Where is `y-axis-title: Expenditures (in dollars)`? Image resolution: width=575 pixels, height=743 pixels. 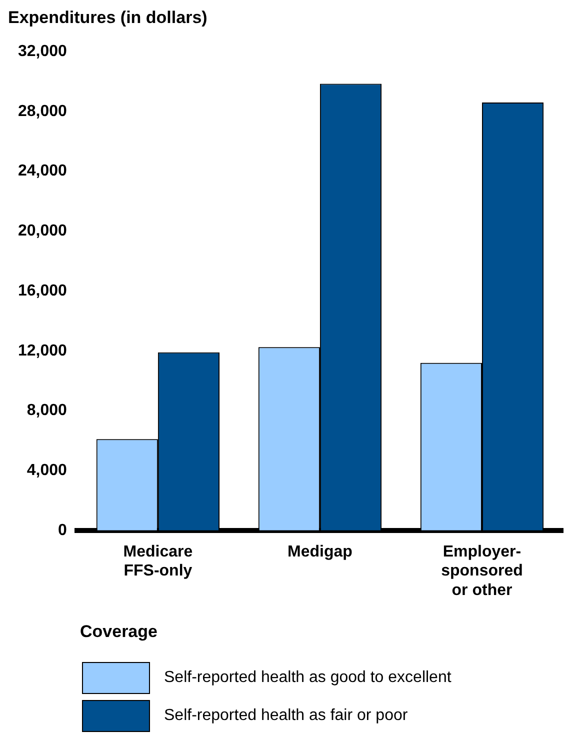 y-axis-title: Expenditures (in dollars) is located at coordinates (108, 18).